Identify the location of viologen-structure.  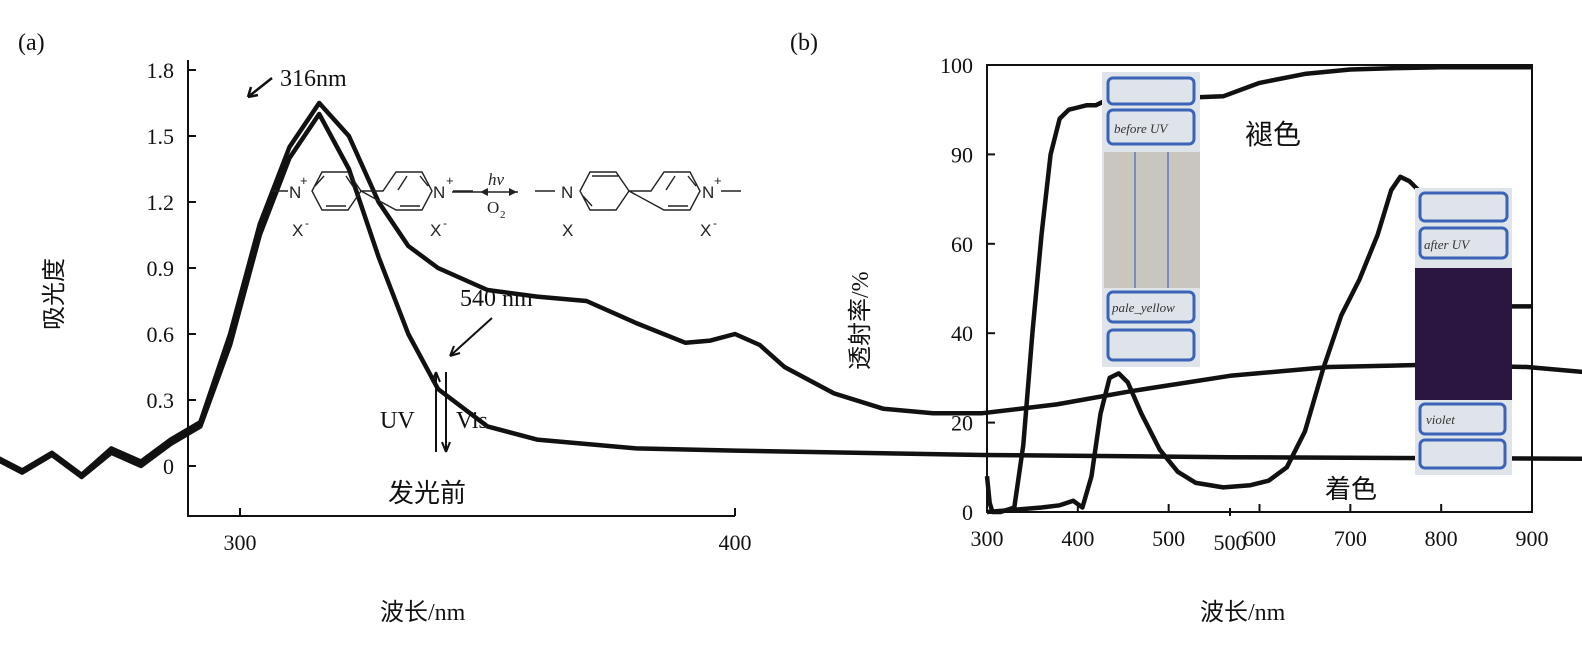
(505, 191).